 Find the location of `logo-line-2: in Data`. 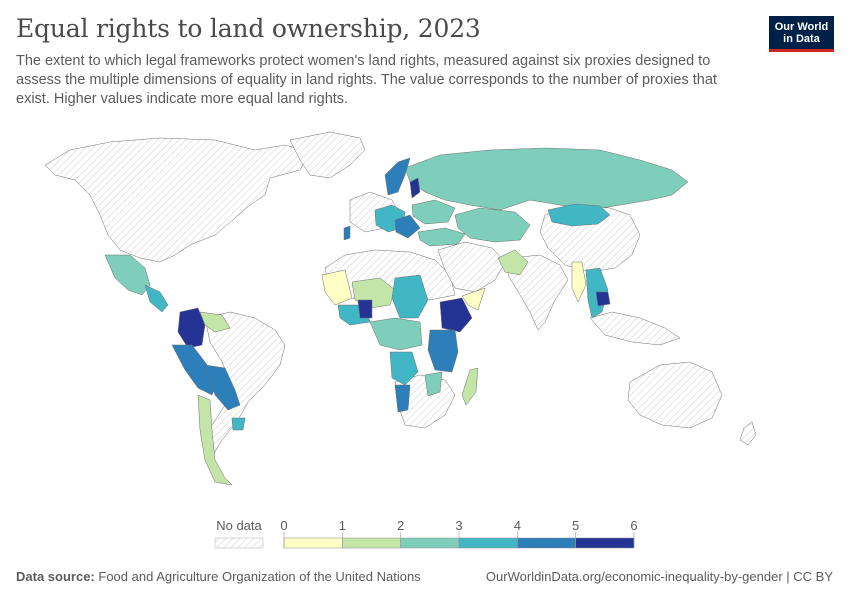

logo-line-2: in Data is located at coordinates (801, 38).